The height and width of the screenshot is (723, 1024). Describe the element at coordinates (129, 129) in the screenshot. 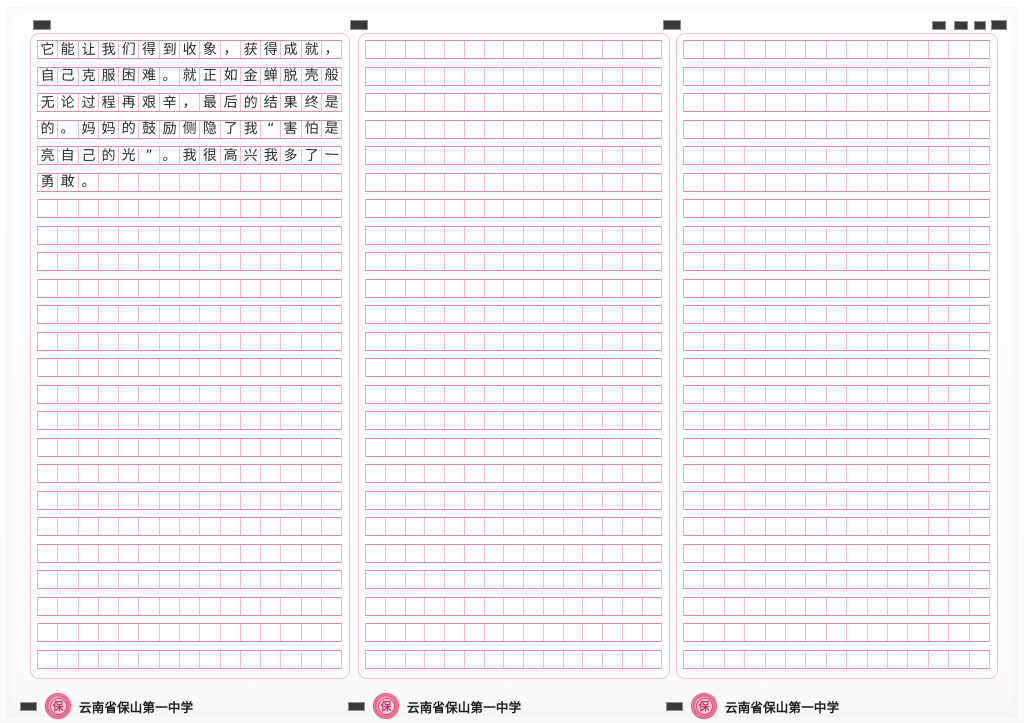

I see `grid-cell: 的` at that location.